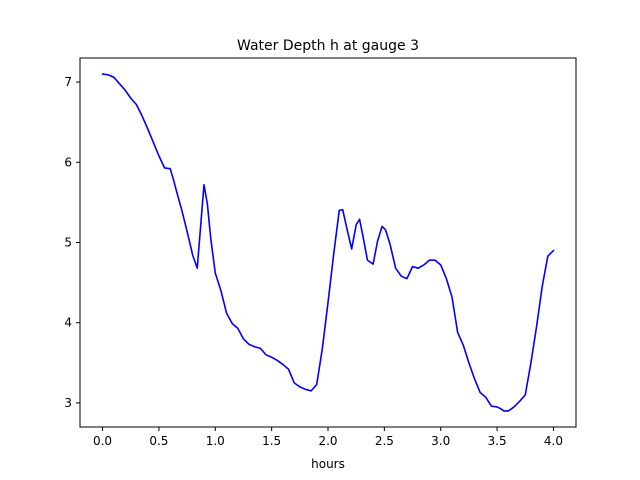  I want to click on x-tick-label: 2.5, so click(384, 441).